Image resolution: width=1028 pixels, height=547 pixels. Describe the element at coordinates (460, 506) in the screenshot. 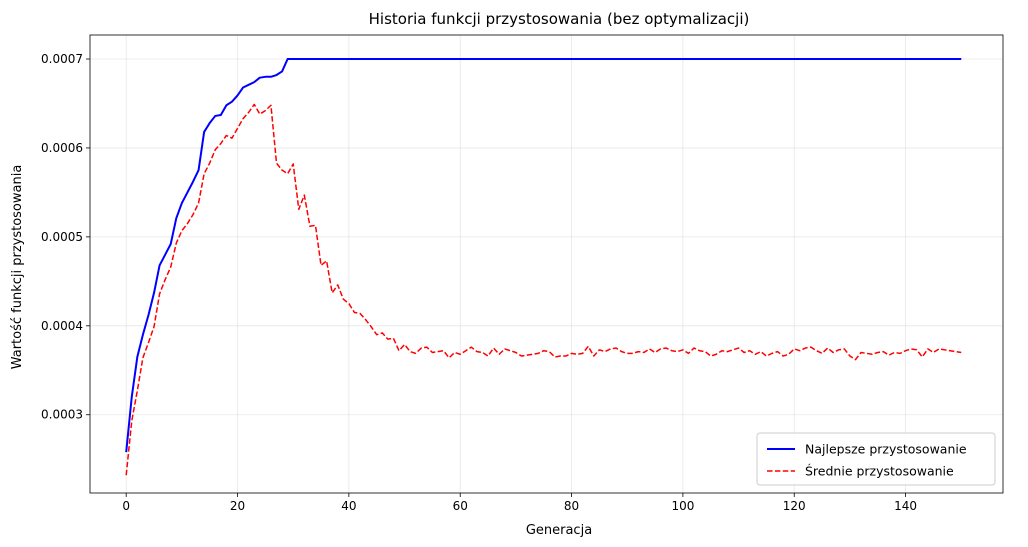

I see `x-tick-label: 60` at that location.